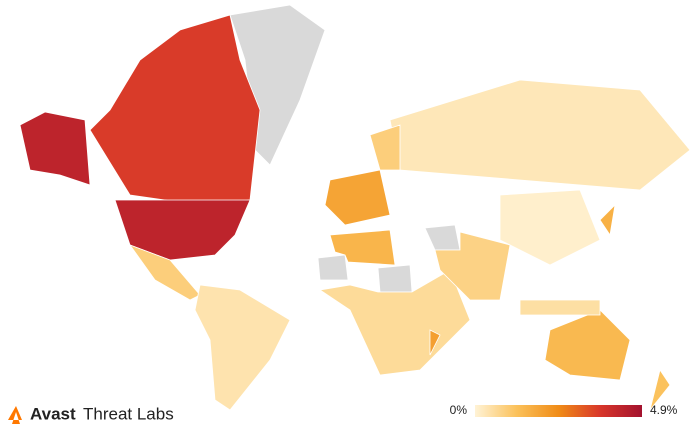 The image size is (690, 430). Describe the element at coordinates (53, 413) in the screenshot. I see `brand-name: Avast` at that location.